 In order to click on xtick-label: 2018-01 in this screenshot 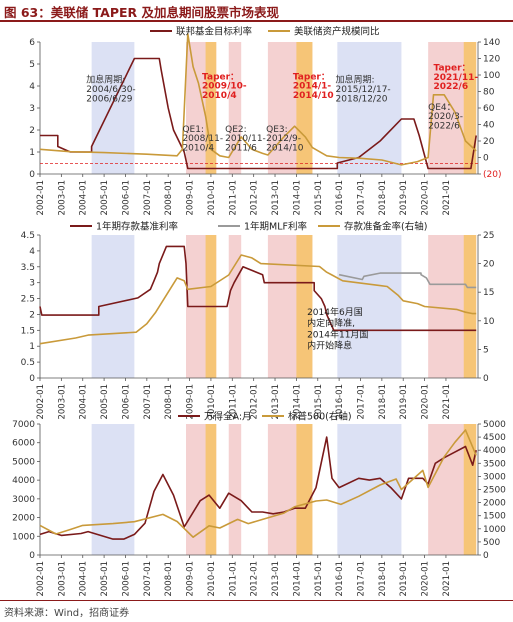, I will do `click(383, 579)`.